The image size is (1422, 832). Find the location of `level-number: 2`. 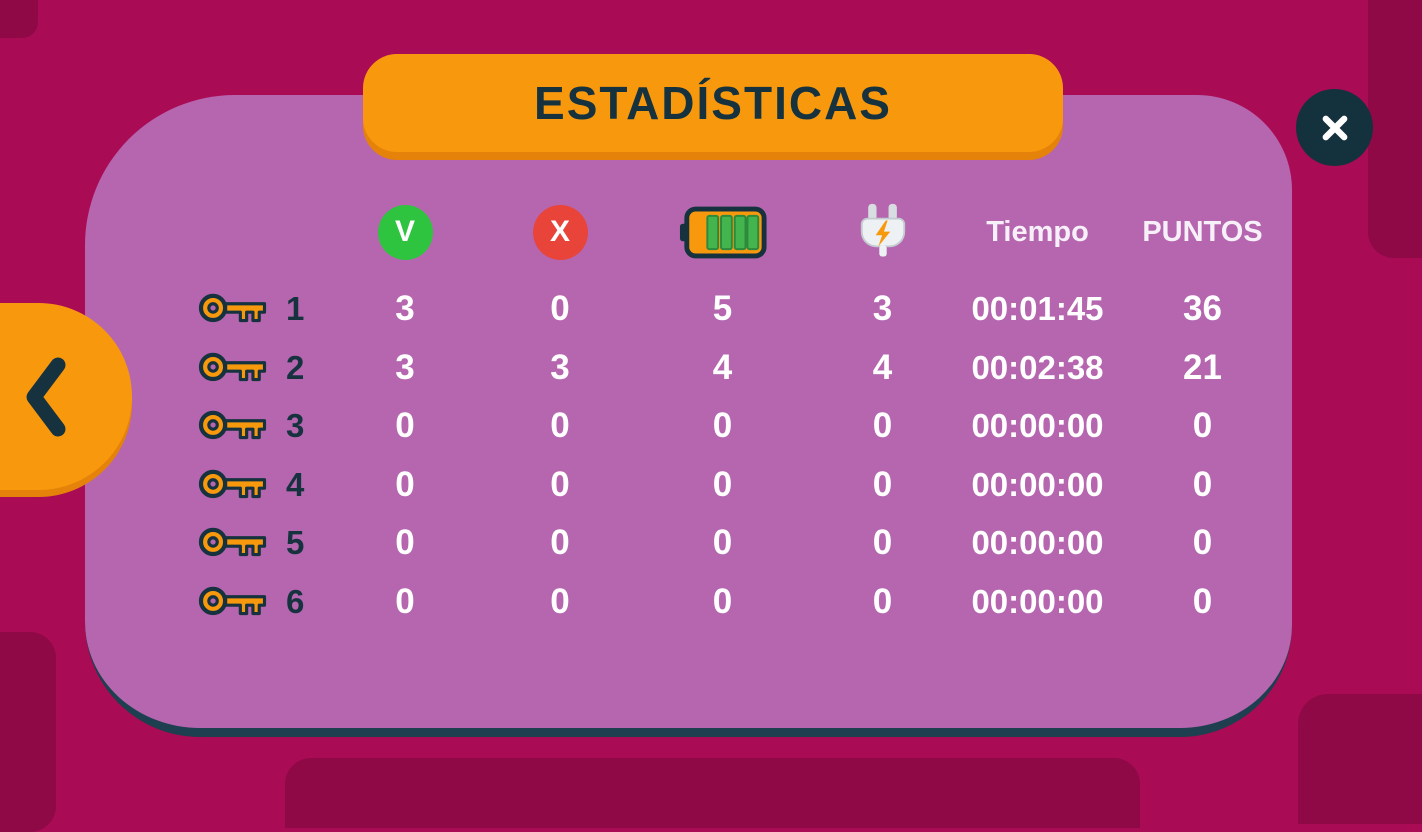

level-number: 2 is located at coordinates (295, 367).